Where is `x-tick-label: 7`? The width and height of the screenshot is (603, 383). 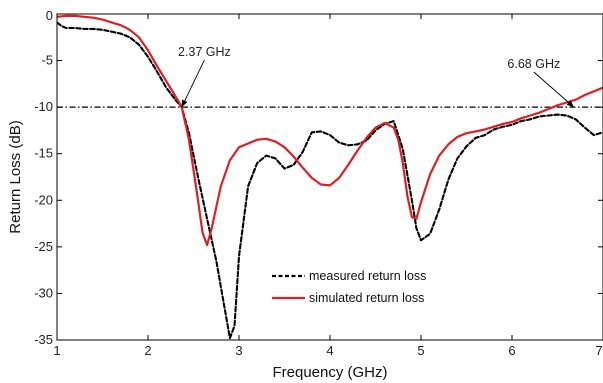
x-tick-label: 7 is located at coordinates (598, 350).